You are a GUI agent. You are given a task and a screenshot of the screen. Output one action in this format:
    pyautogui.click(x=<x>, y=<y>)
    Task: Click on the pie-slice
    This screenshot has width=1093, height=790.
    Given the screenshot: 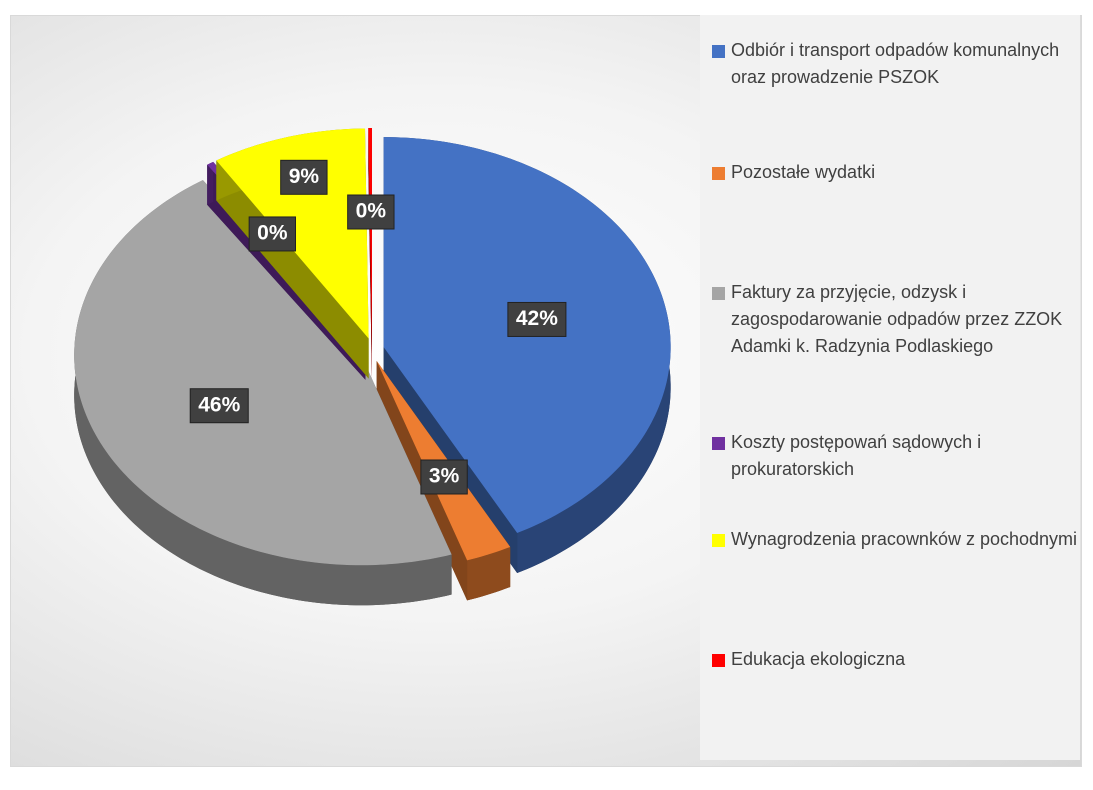 What is the action you would take?
    pyautogui.click(x=370, y=253)
    